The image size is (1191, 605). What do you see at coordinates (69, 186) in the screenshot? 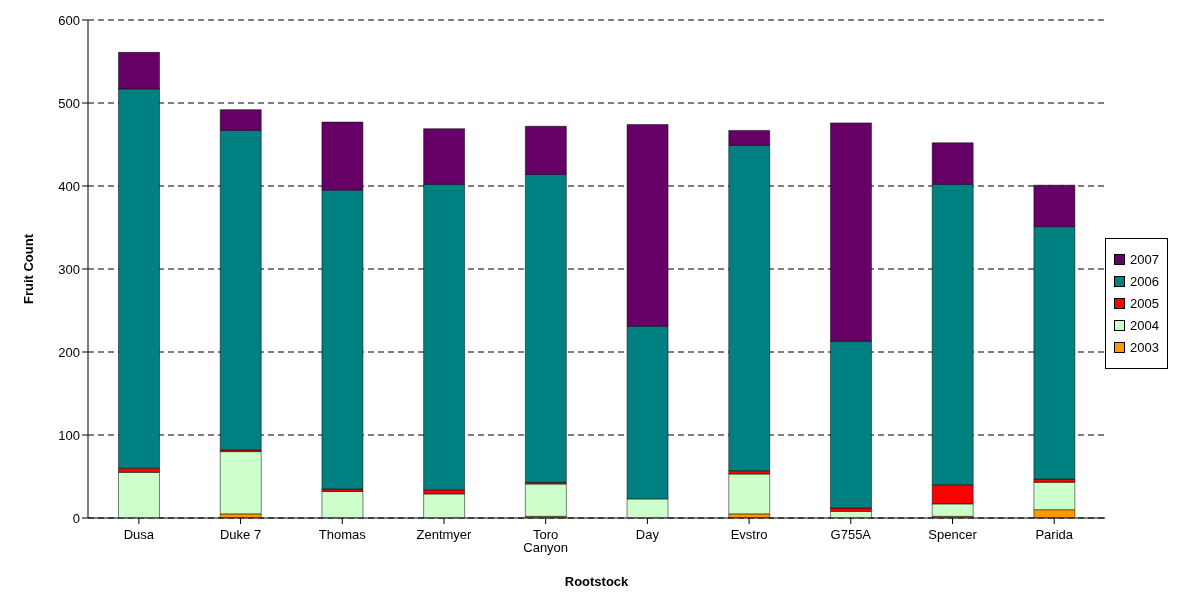
I see `y-tick-label: 400` at bounding box center [69, 186].